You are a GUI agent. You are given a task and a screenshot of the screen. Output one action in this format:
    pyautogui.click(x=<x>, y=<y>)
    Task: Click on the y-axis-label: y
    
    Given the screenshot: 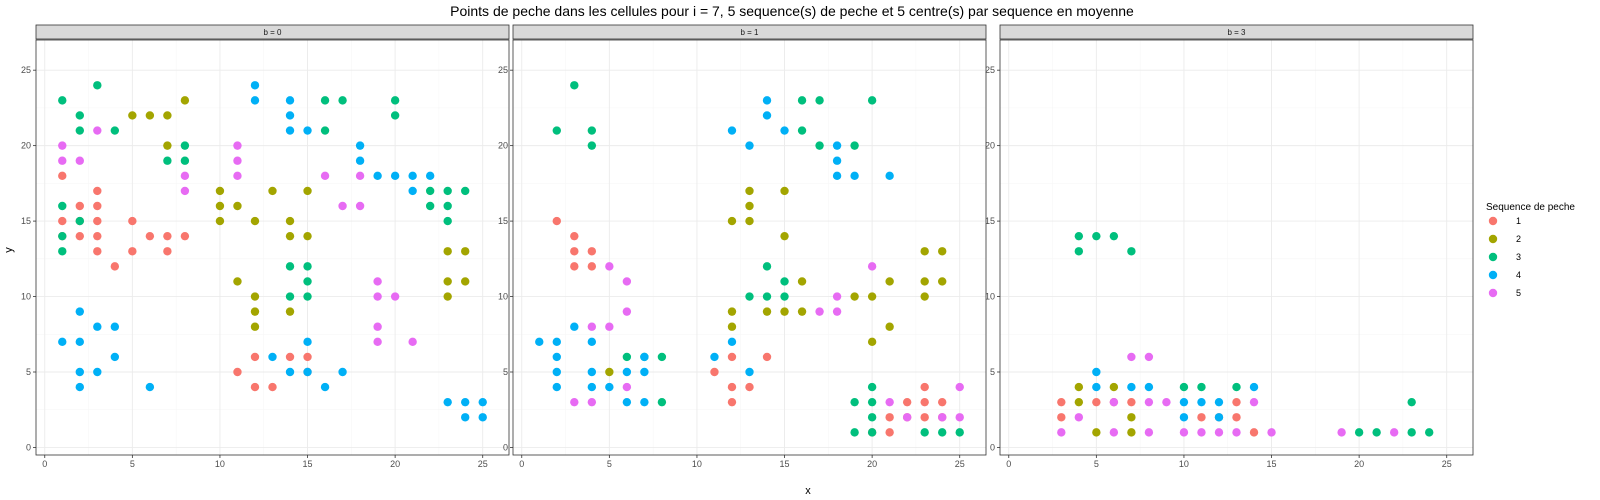 What is the action you would take?
    pyautogui.click(x=9, y=250)
    